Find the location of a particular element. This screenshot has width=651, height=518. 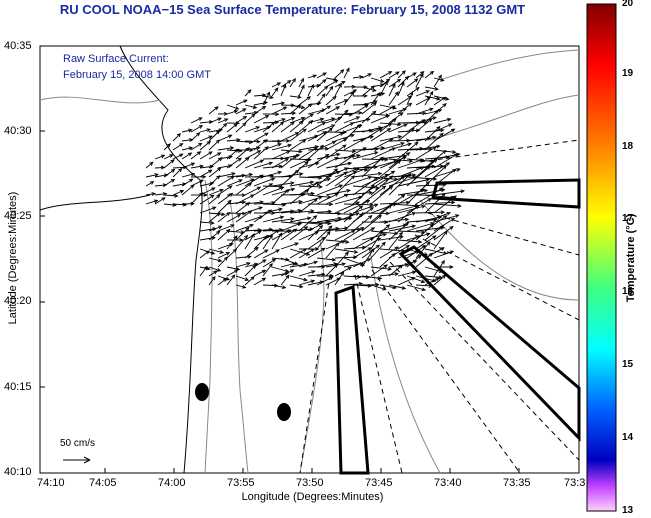

colorbar-tick: 13 is located at coordinates (628, 510).